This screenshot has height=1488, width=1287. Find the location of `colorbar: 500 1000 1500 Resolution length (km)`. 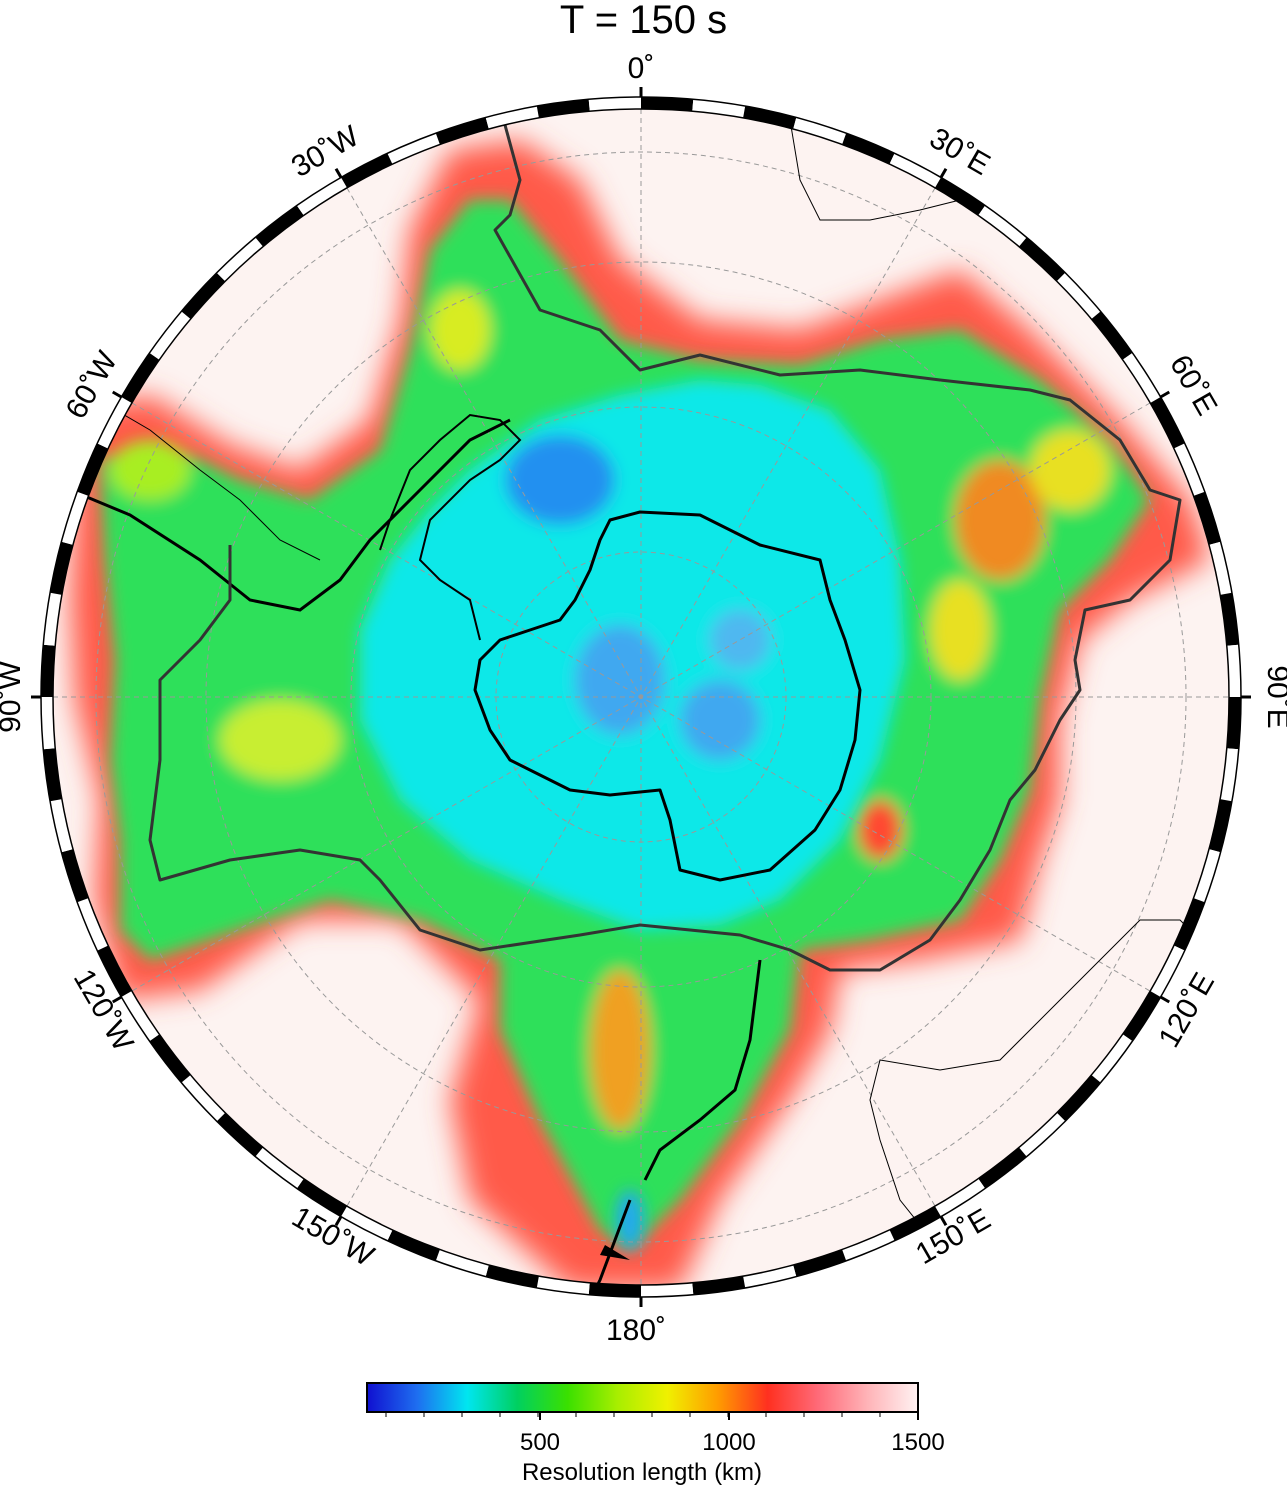

colorbar: 500 1000 1500 Resolution length (km) is located at coordinates (655, 1434).